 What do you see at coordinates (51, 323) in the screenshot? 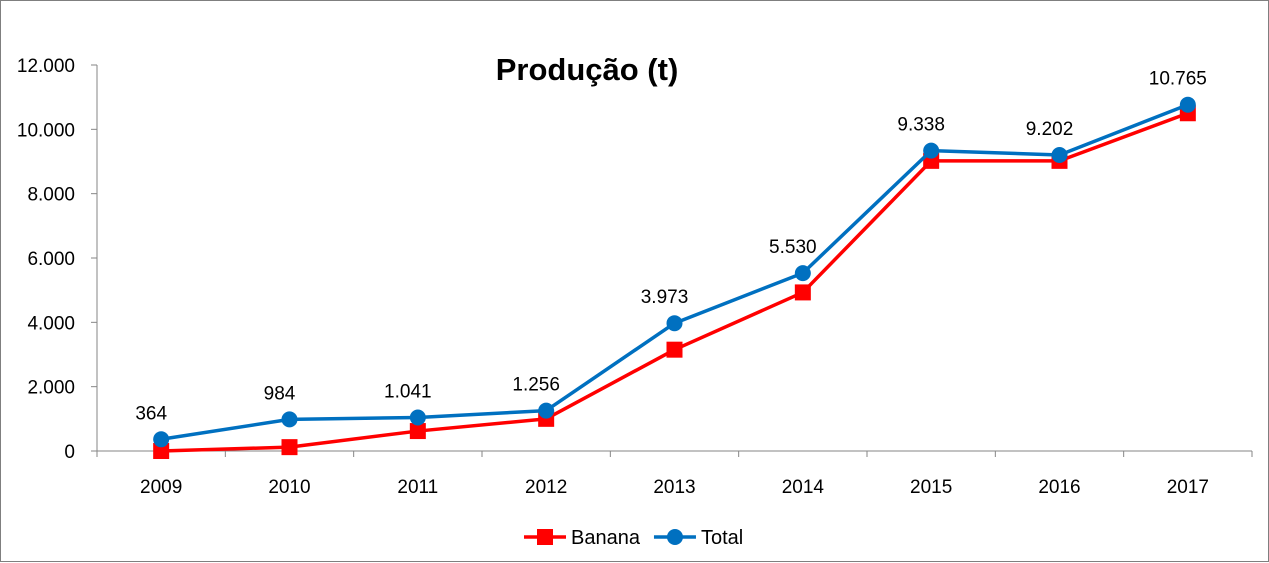
I see `y-tick-label: 4.000` at bounding box center [51, 323].